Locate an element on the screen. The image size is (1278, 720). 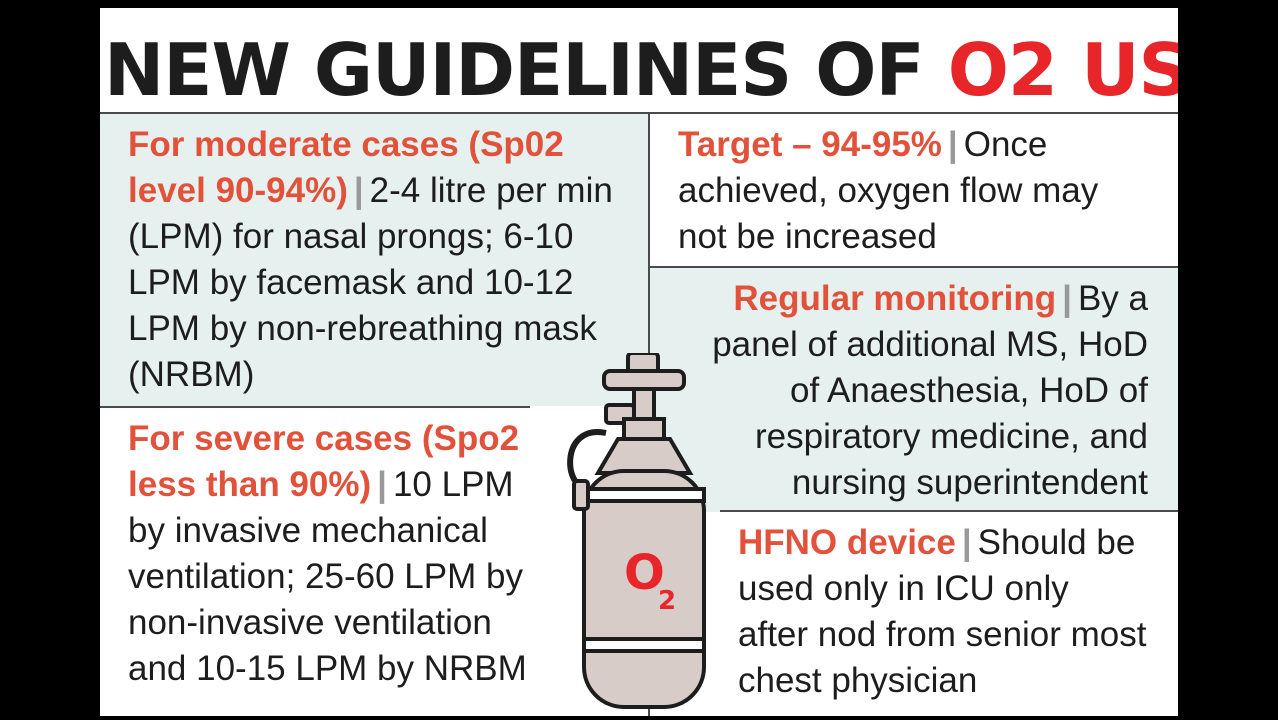
hfno-heading: HFNO device is located at coordinates (847, 542).